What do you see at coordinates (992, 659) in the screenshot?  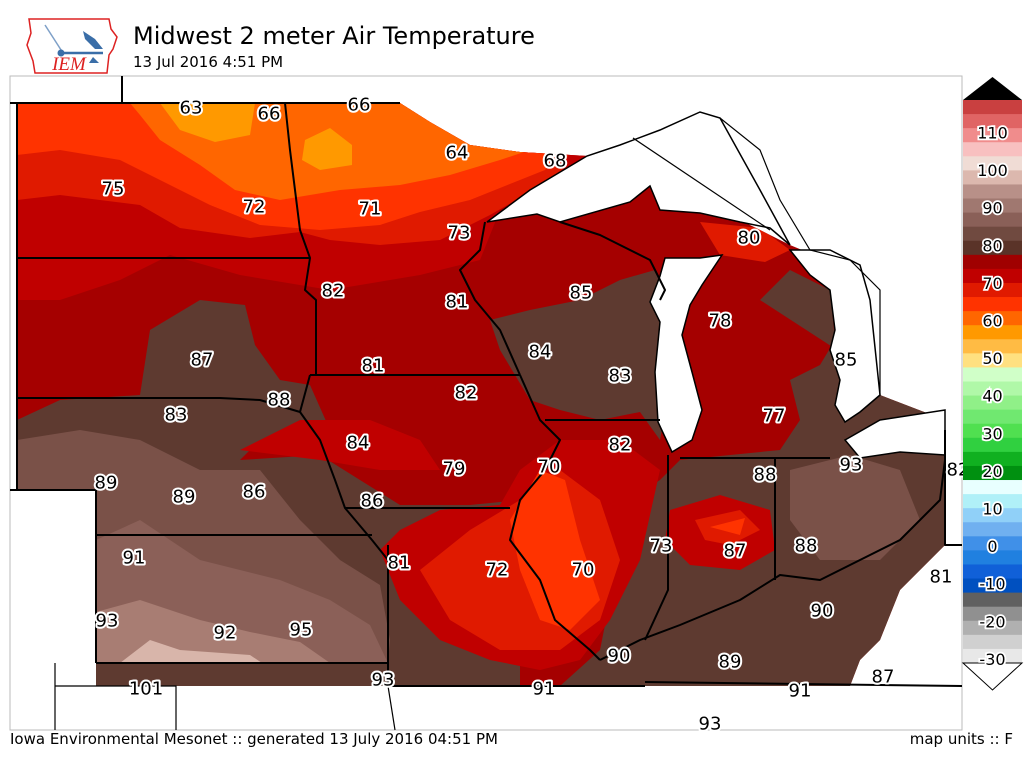 I see `colorbar-tick-label: -30` at bounding box center [992, 659].